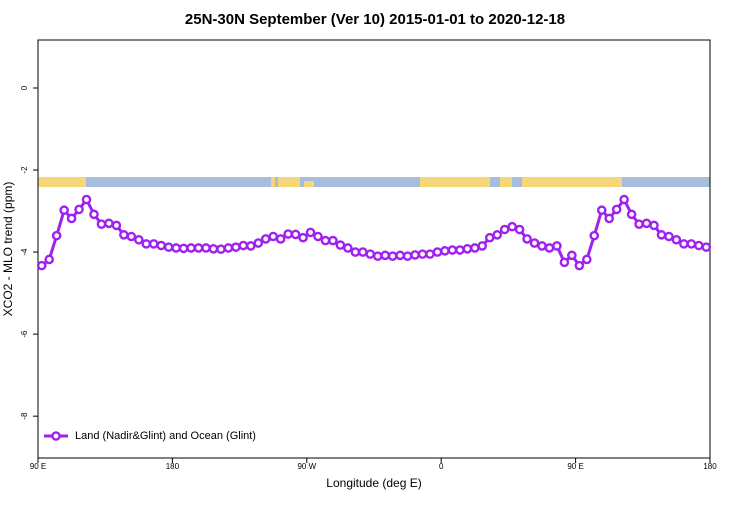 The width and height of the screenshot is (750, 505). I want to click on y-tick-label: -8, so click(24, 416).